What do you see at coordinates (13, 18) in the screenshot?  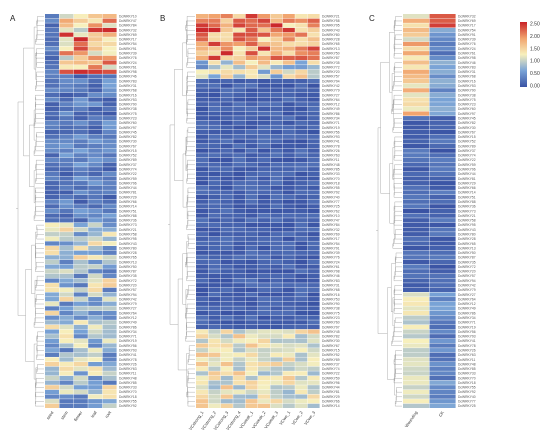 I see `panel-label-a: A` at bounding box center [13, 18].